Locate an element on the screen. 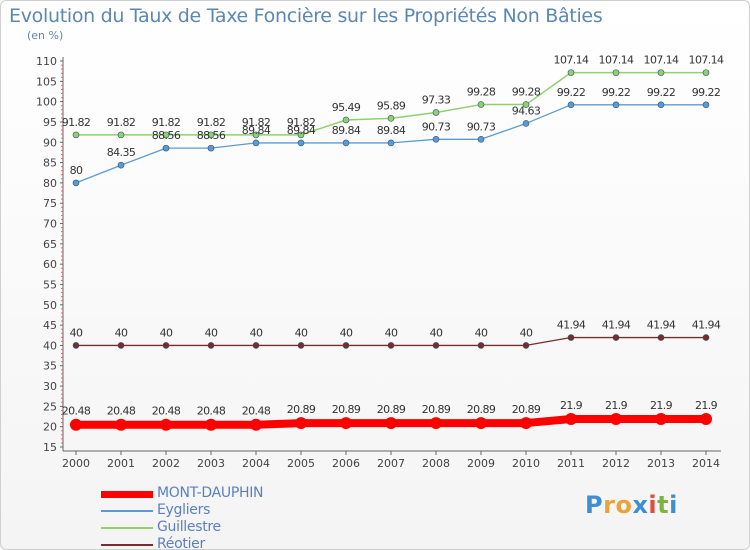  data-label: 95.89 is located at coordinates (391, 105).